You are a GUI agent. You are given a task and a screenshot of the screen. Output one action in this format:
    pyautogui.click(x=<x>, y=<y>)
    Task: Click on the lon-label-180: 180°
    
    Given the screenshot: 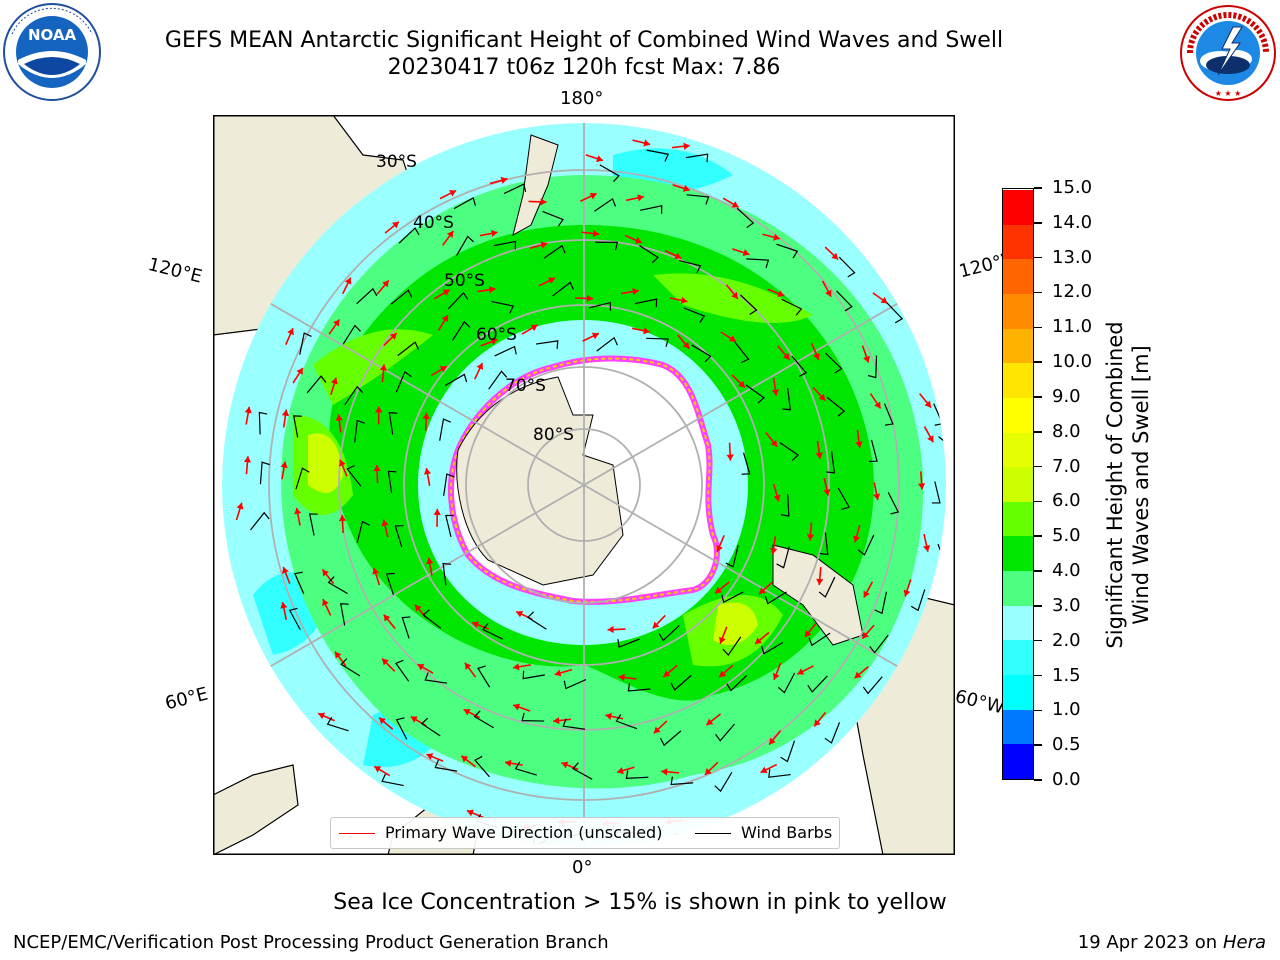 What is the action you would take?
    pyautogui.click(x=582, y=98)
    